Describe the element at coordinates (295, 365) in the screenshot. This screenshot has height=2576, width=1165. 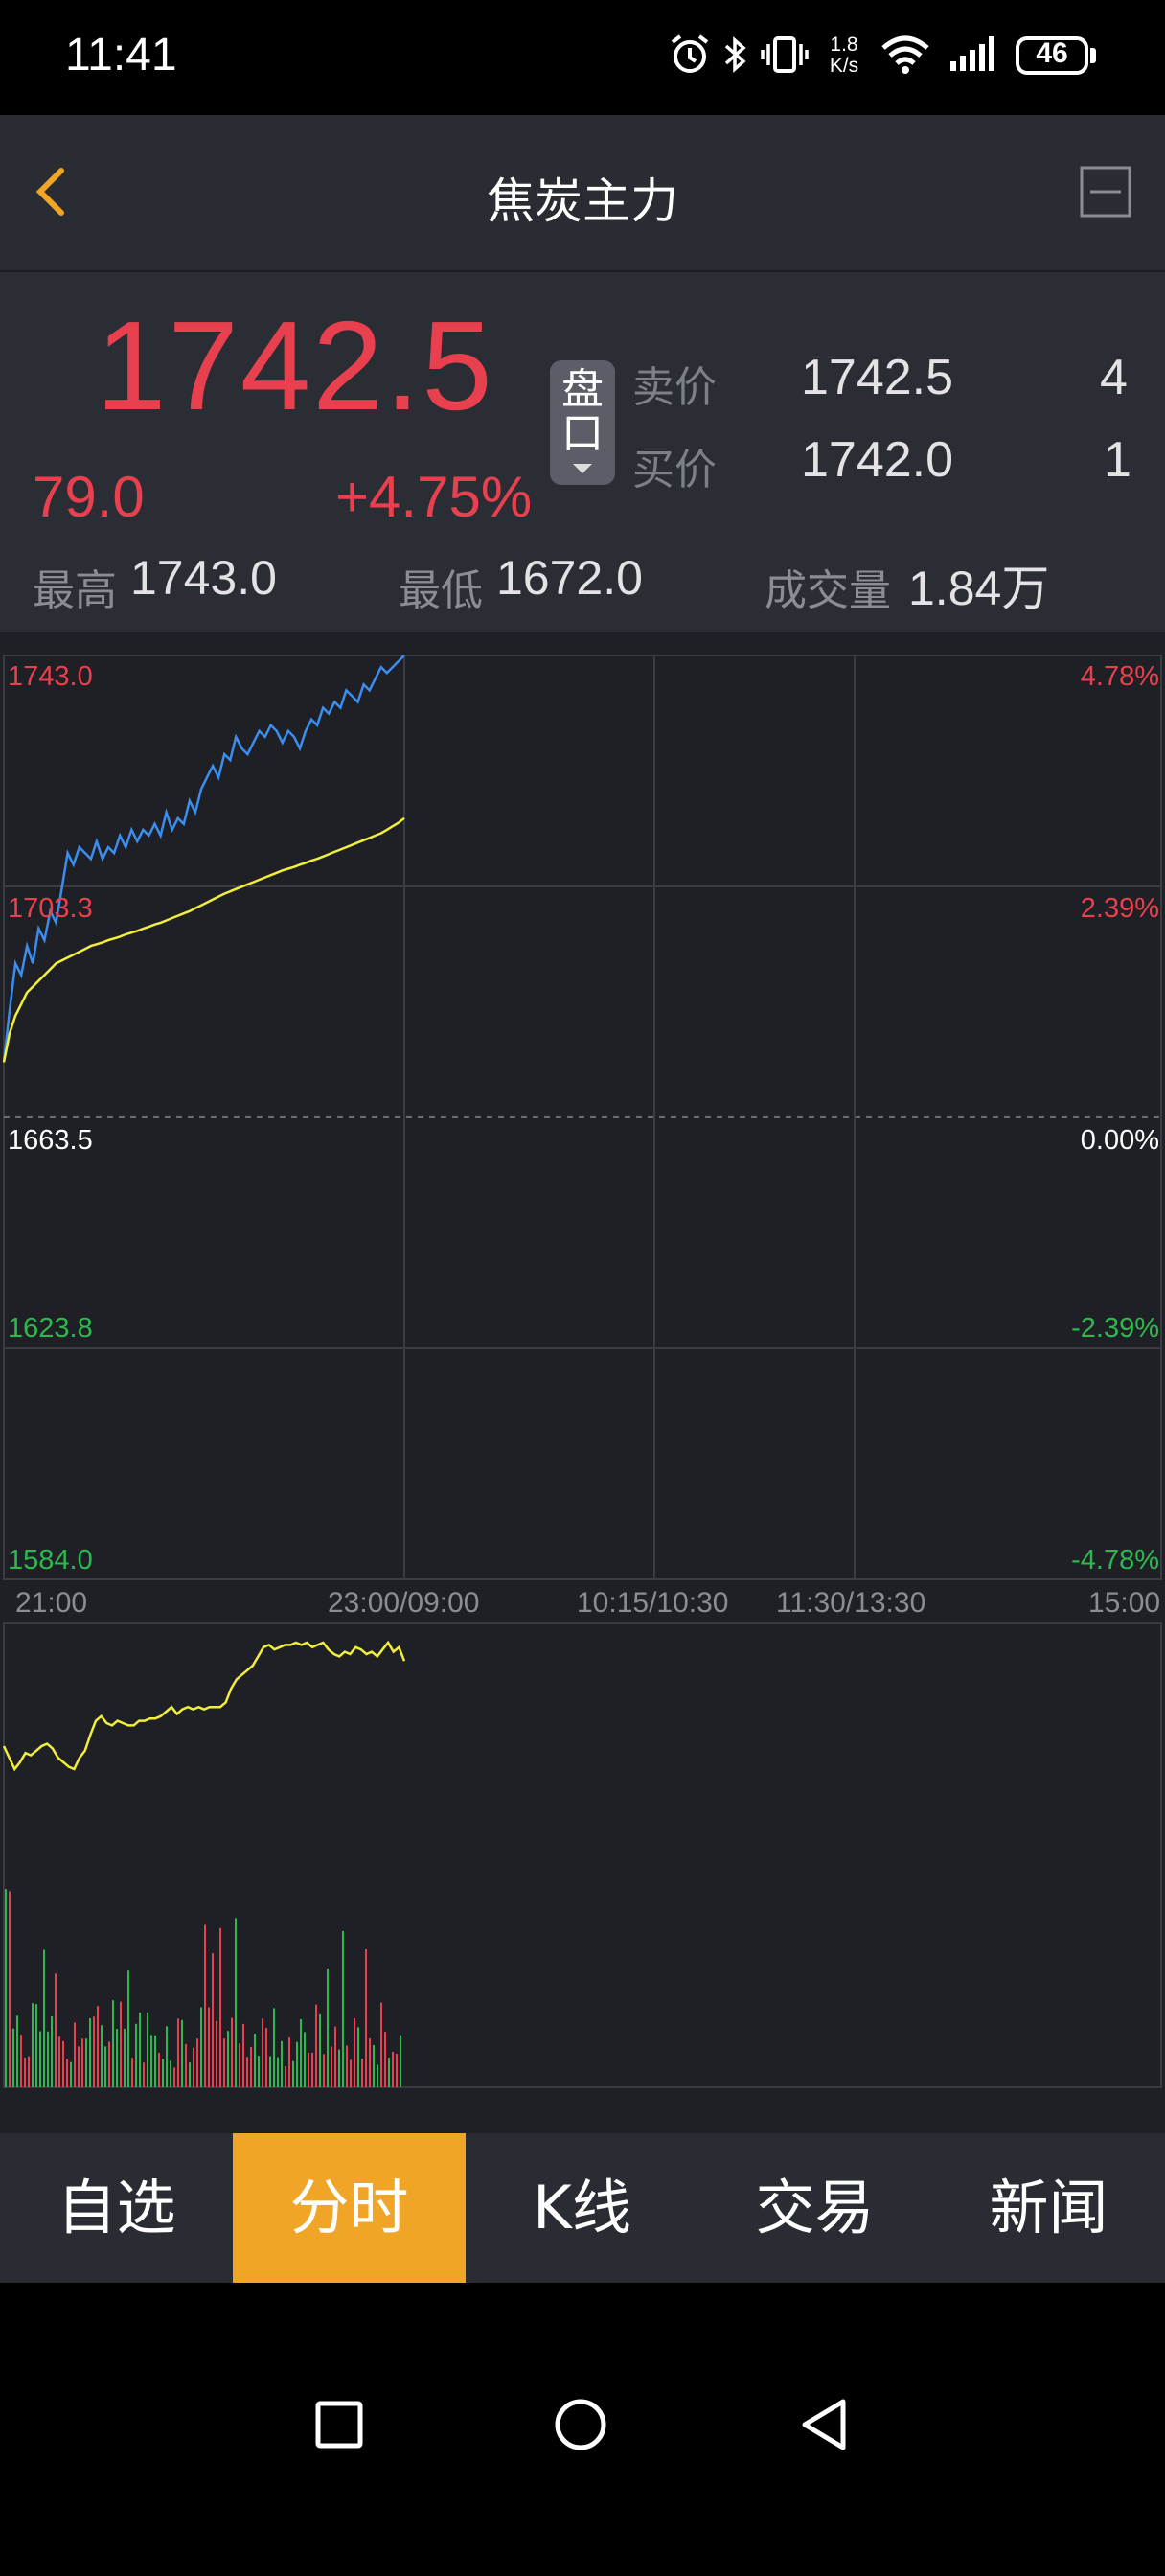
I see `last-price: 1742.5` at that location.